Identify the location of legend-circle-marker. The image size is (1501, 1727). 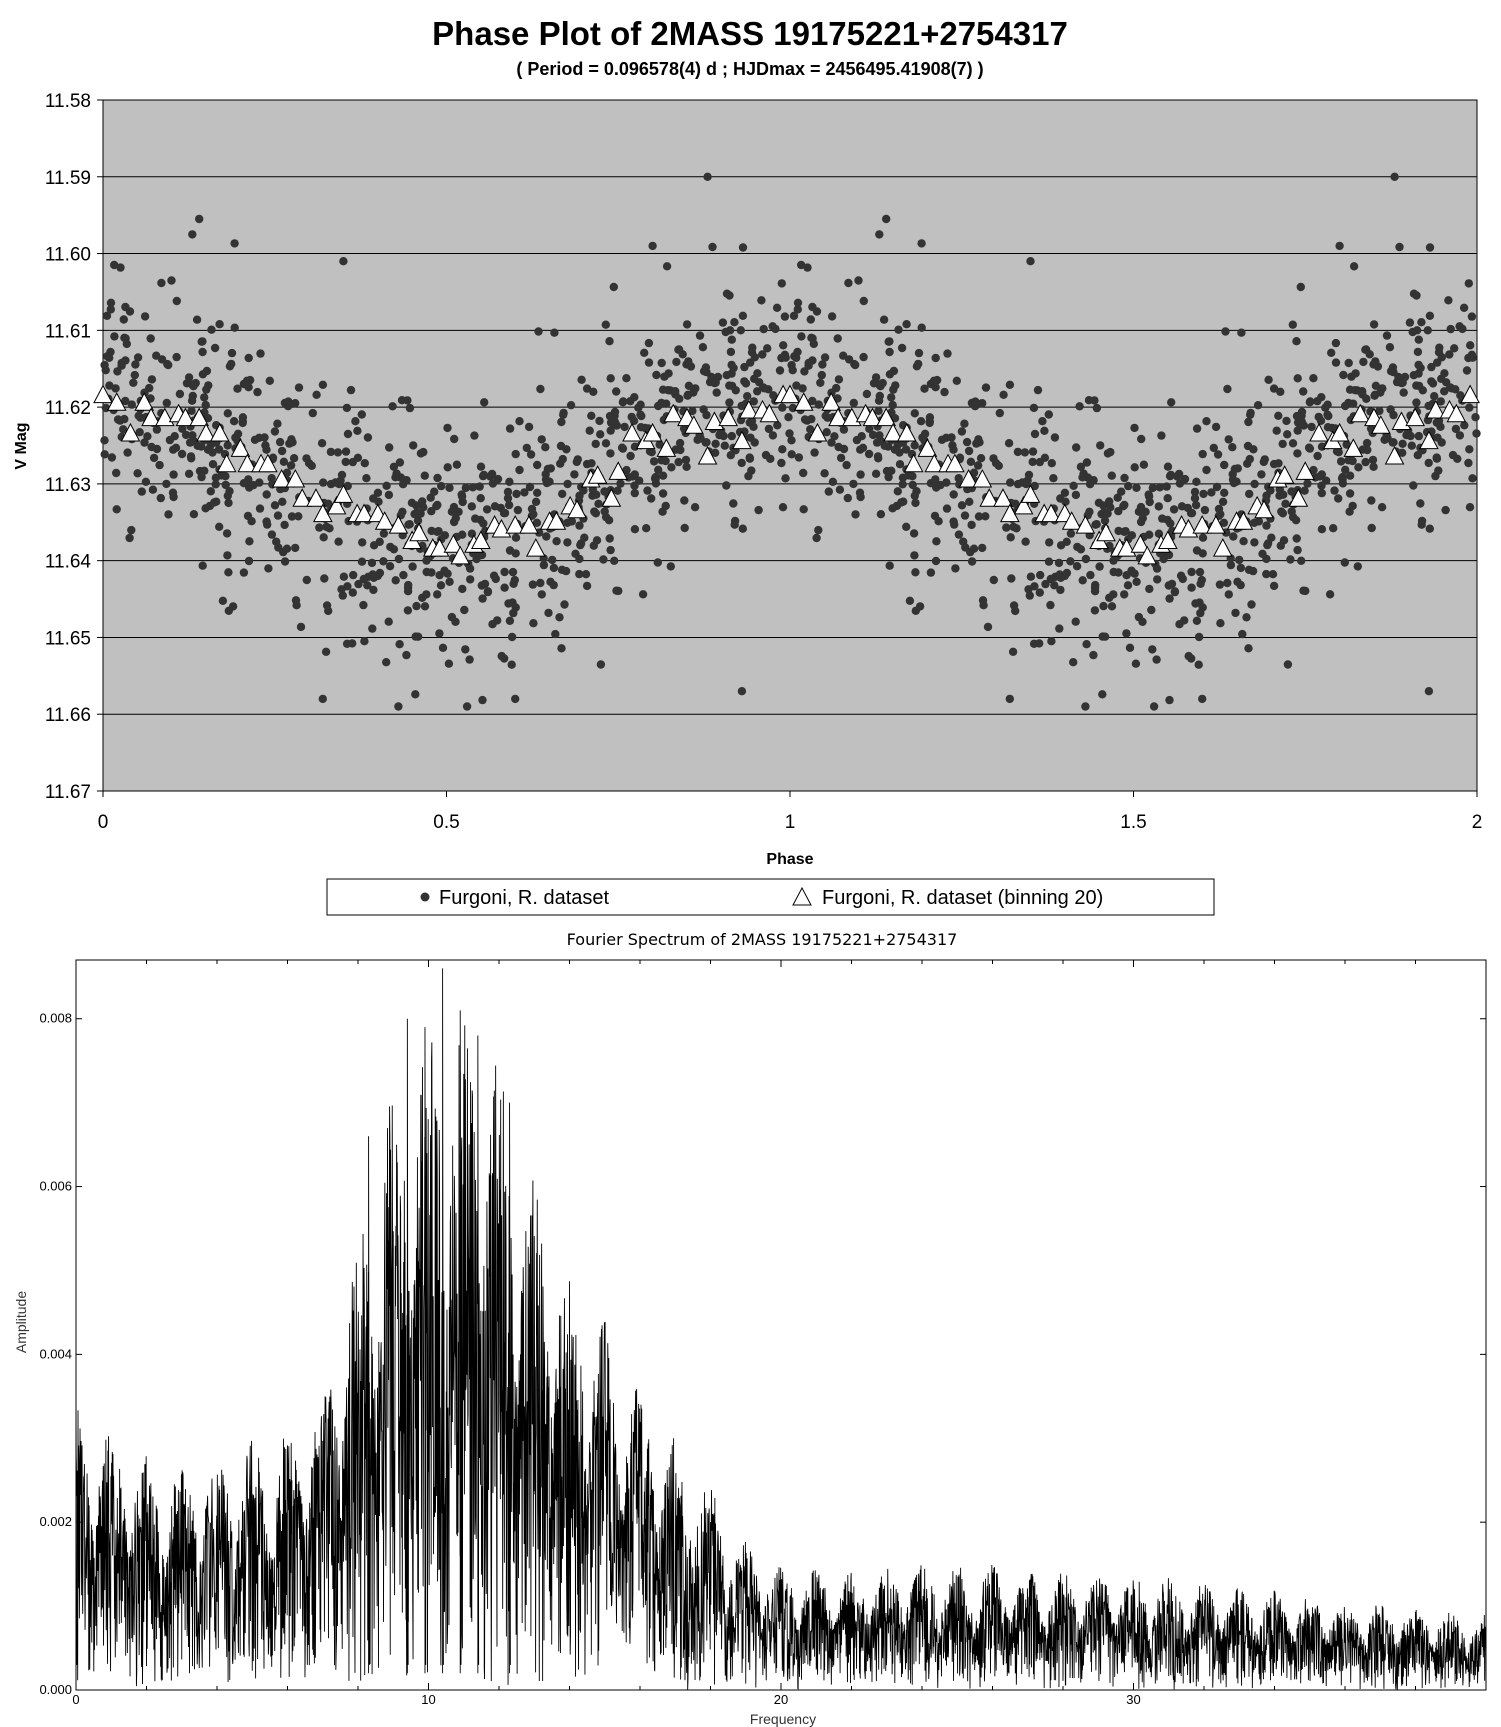
(425, 897).